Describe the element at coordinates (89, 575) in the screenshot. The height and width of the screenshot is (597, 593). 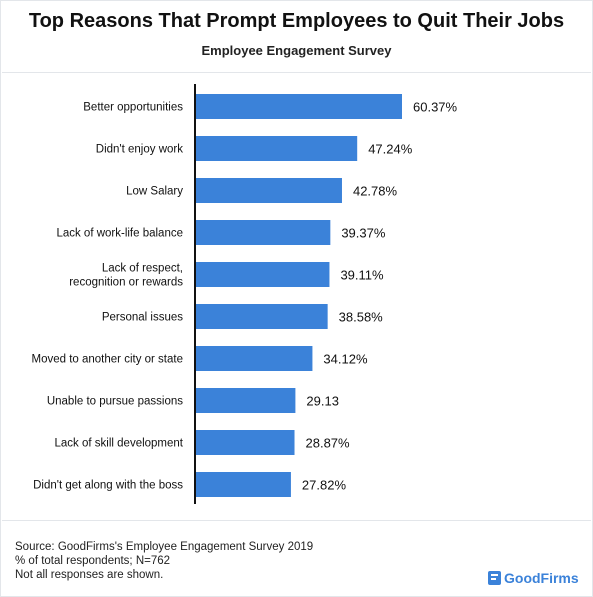
I see `footer-note: Not all responses are shown.` at that location.